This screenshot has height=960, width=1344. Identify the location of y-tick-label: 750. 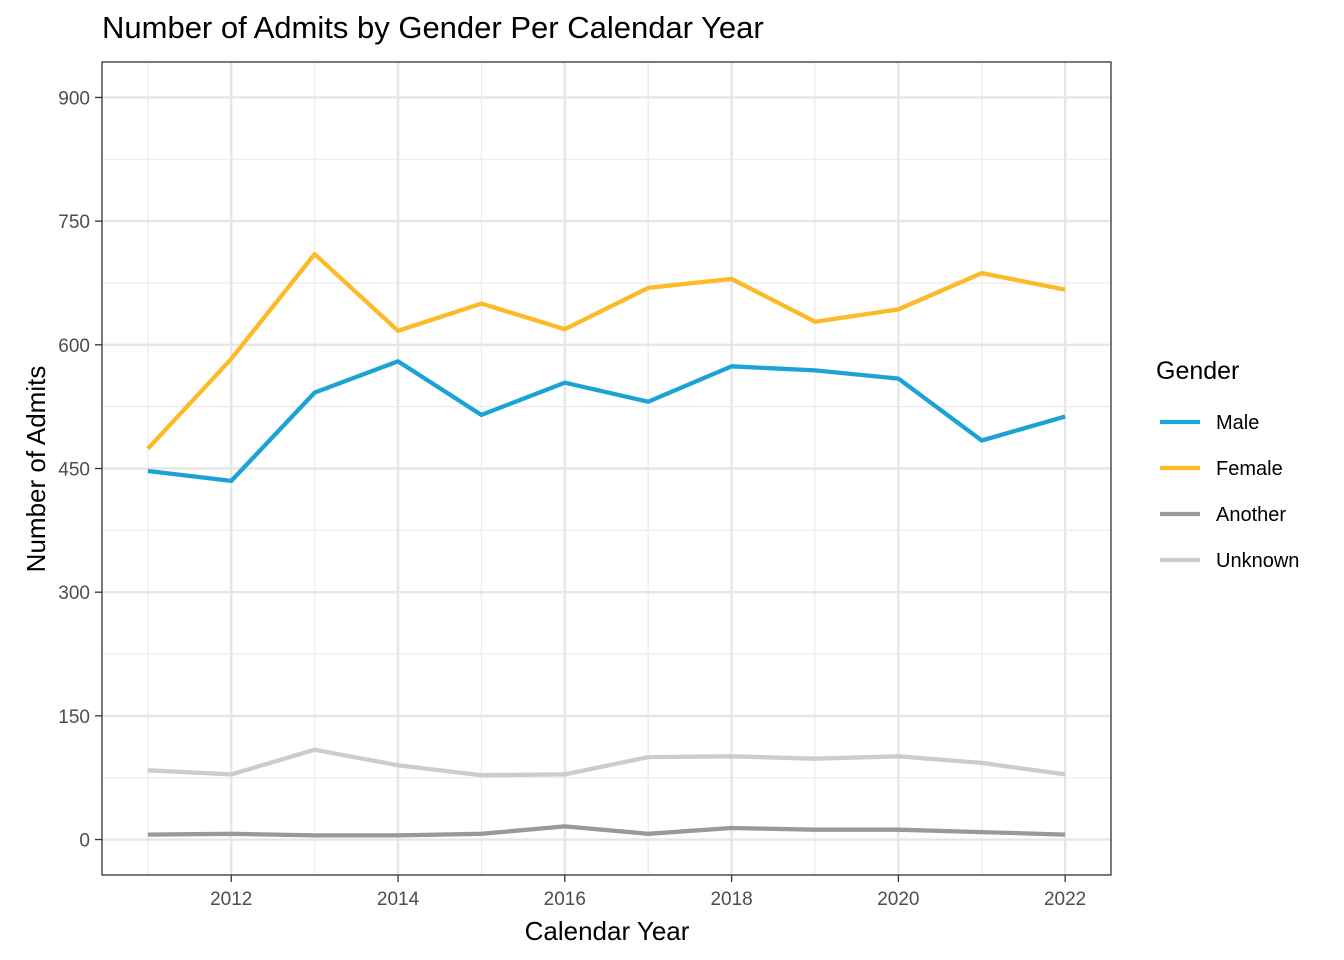
(74, 222).